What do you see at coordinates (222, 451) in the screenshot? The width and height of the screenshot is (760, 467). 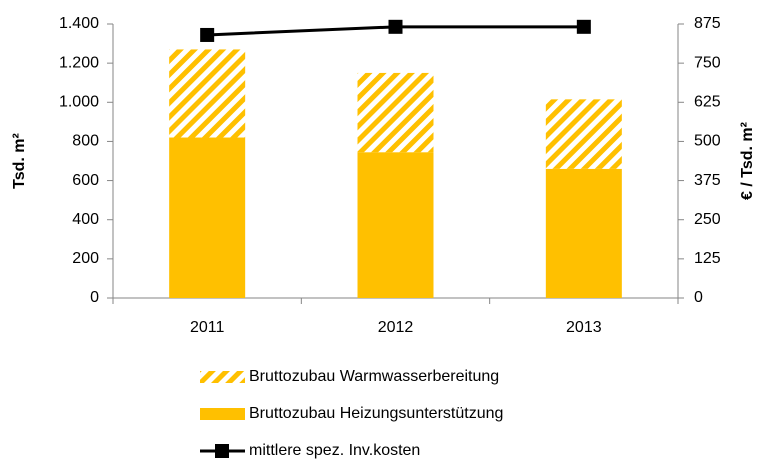 I see `legend-marker` at bounding box center [222, 451].